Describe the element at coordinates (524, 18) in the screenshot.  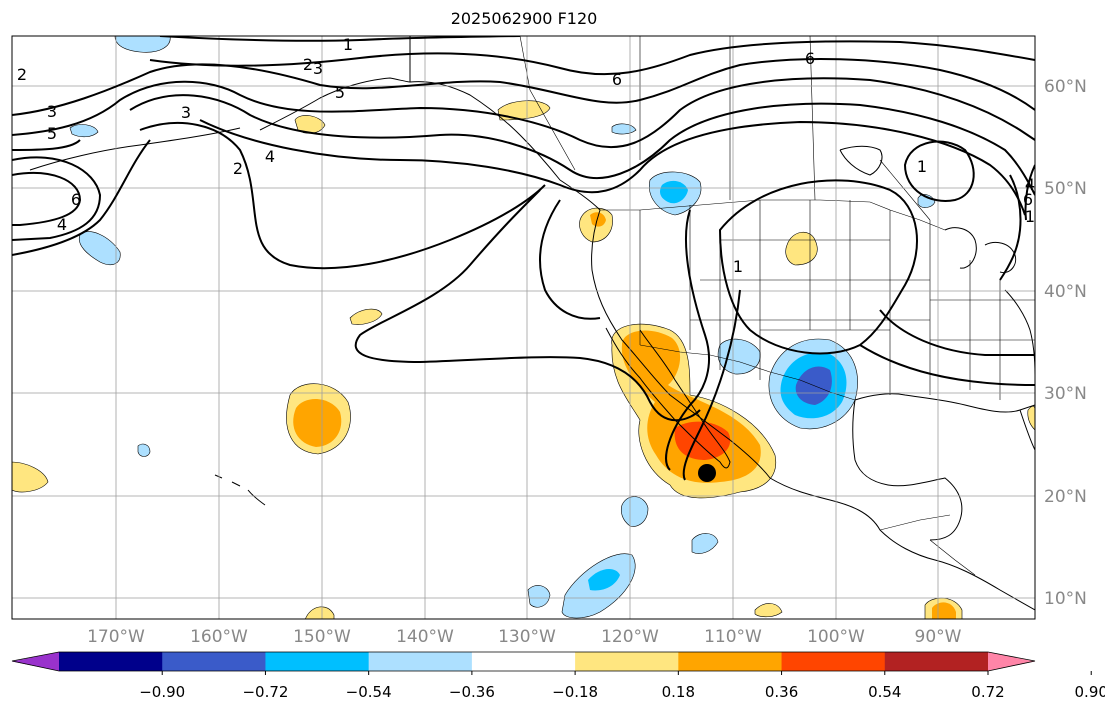
I see `chart-title: 2025062900 F120` at that location.